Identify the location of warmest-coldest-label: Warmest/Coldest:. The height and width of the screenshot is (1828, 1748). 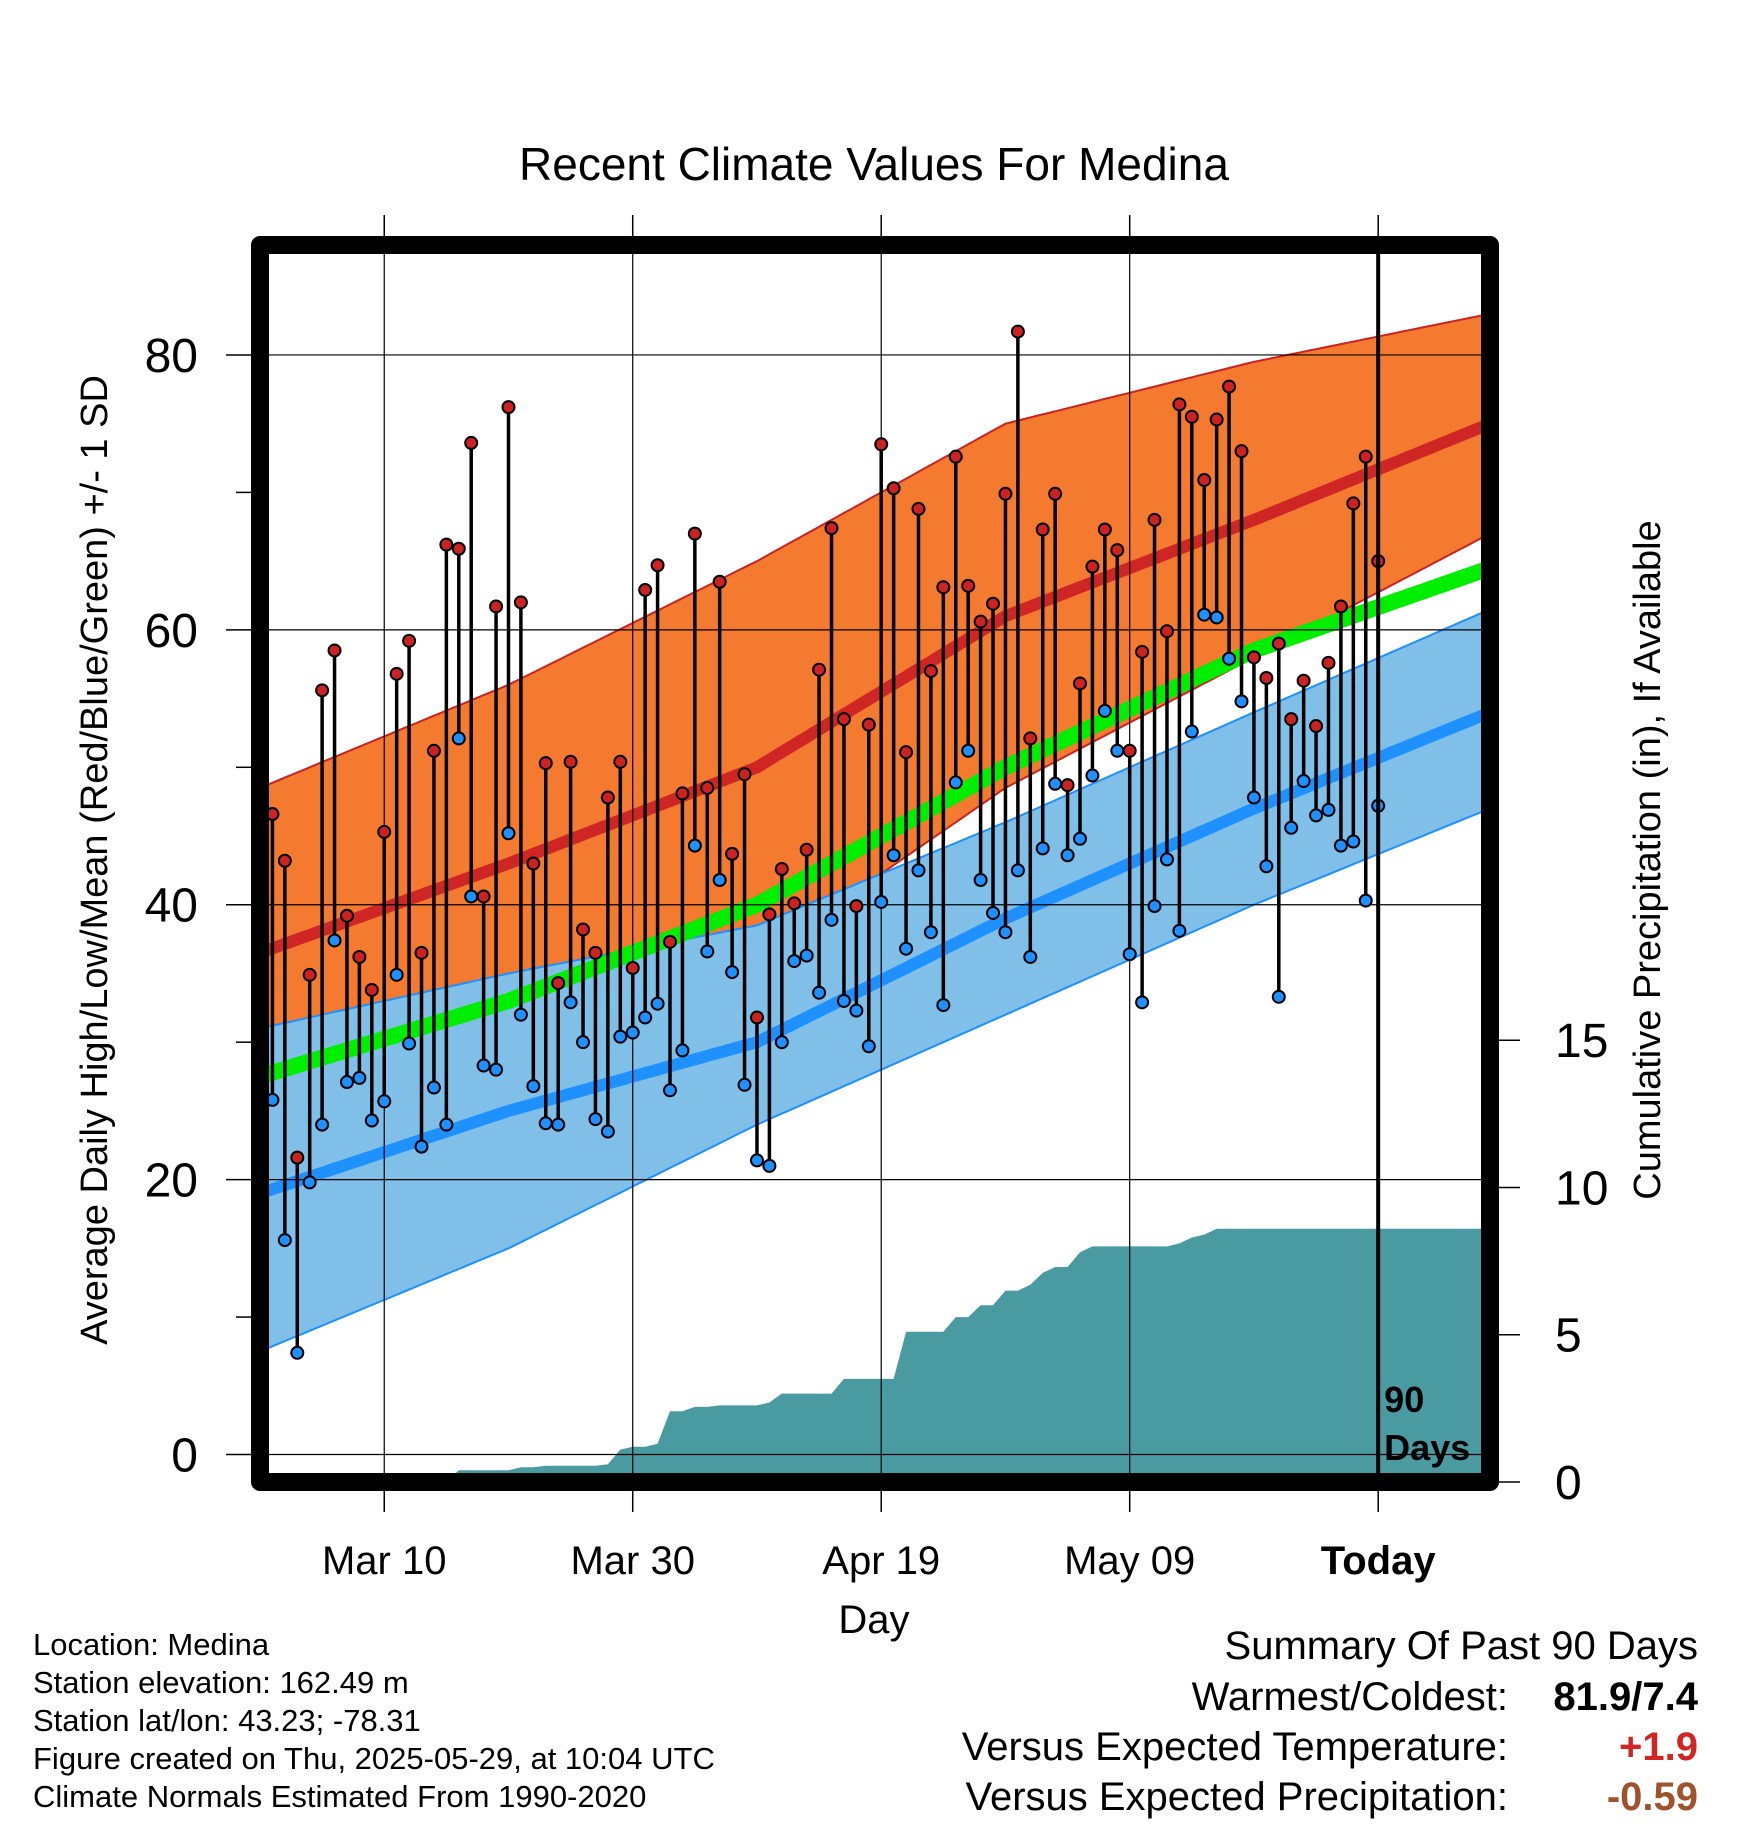
(1349, 1697).